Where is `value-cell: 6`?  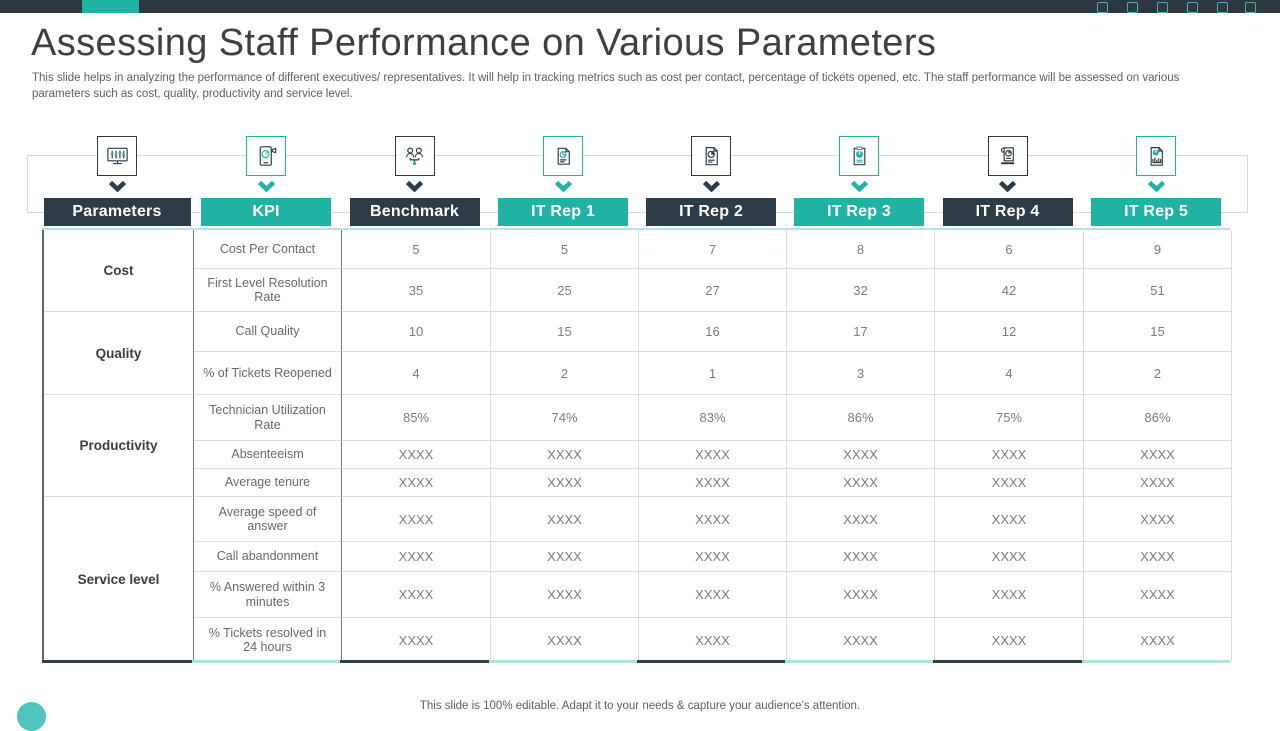
value-cell: 6 is located at coordinates (1009, 249).